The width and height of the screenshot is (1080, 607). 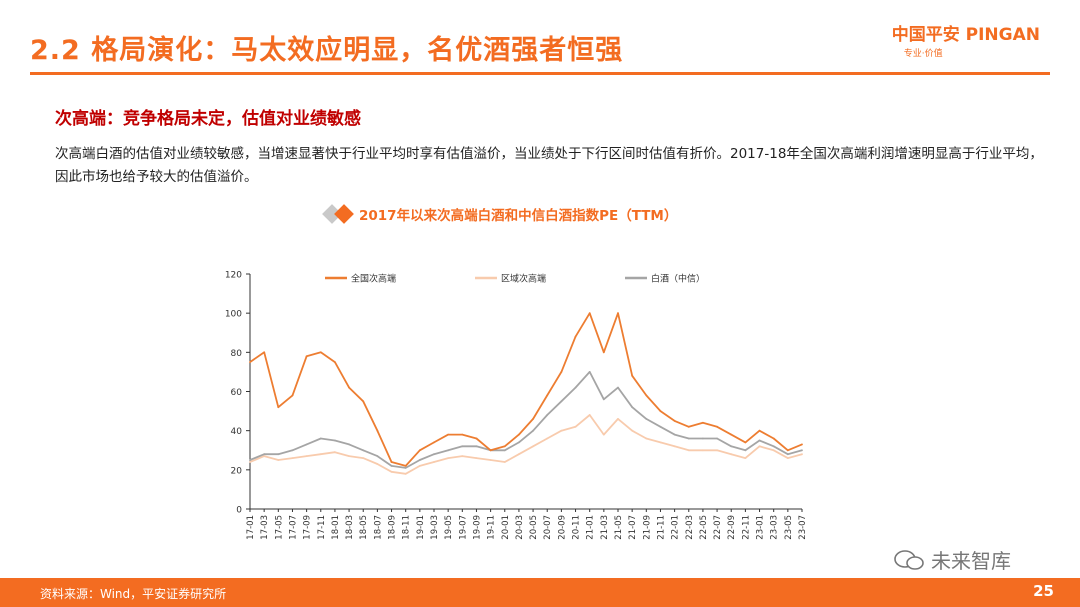 I want to click on x-tick-label: 19-01, so click(x=421, y=527).